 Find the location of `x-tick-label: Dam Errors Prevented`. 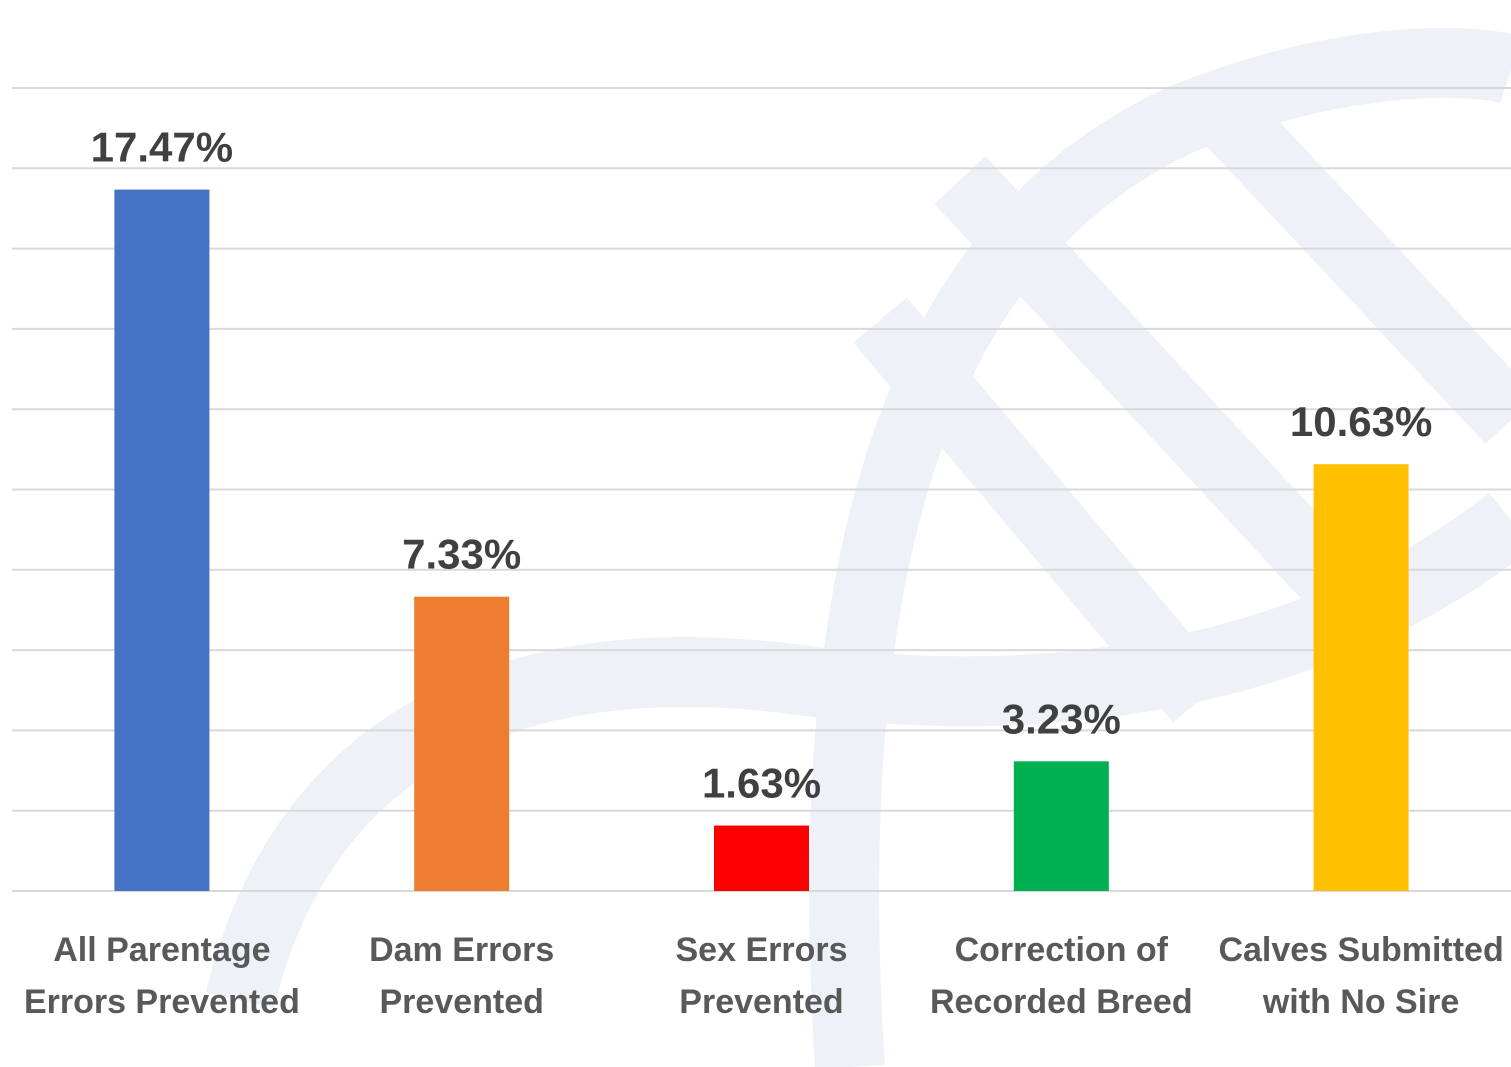

x-tick-label: Dam Errors Prevented is located at coordinates (462, 976).